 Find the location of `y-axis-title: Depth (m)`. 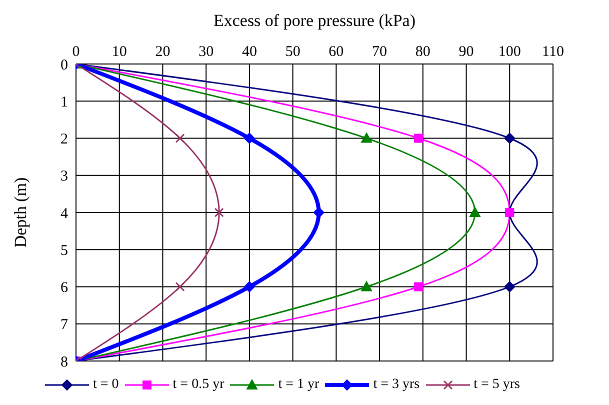

y-axis-title: Depth (m) is located at coordinates (20, 212).